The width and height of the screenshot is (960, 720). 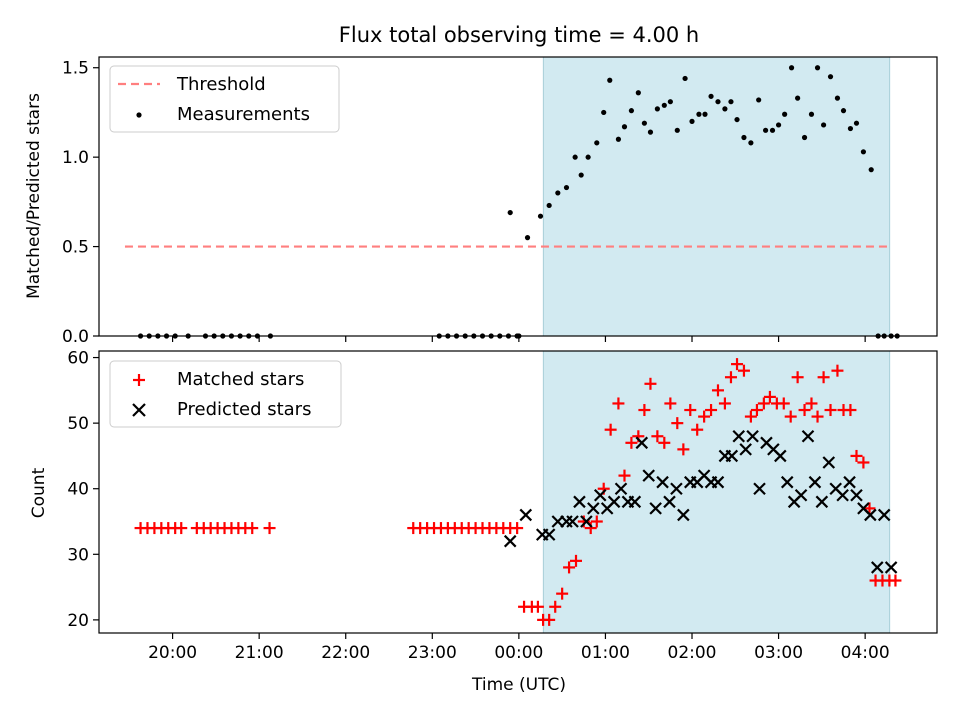 I want to click on legend-threshold-label: Threshold, so click(x=221, y=84).